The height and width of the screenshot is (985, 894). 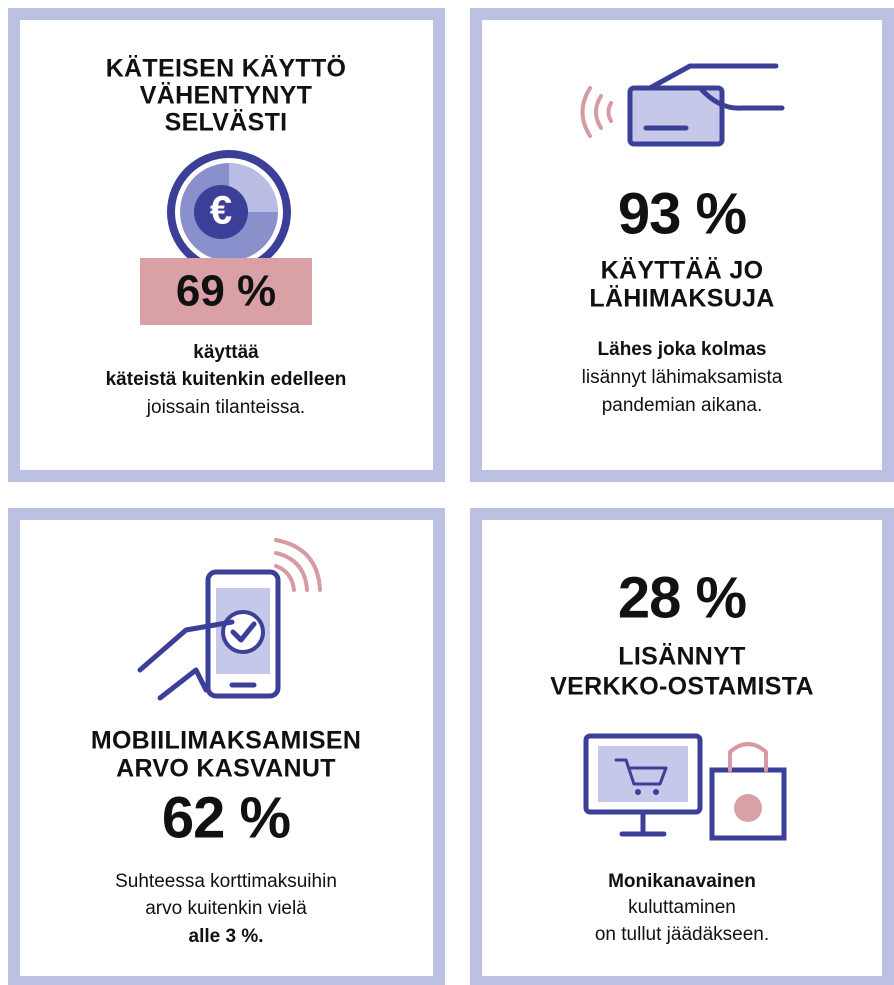 What do you see at coordinates (226, 908) in the screenshot?
I see `panel-text: arvo kuitenkin vielä` at bounding box center [226, 908].